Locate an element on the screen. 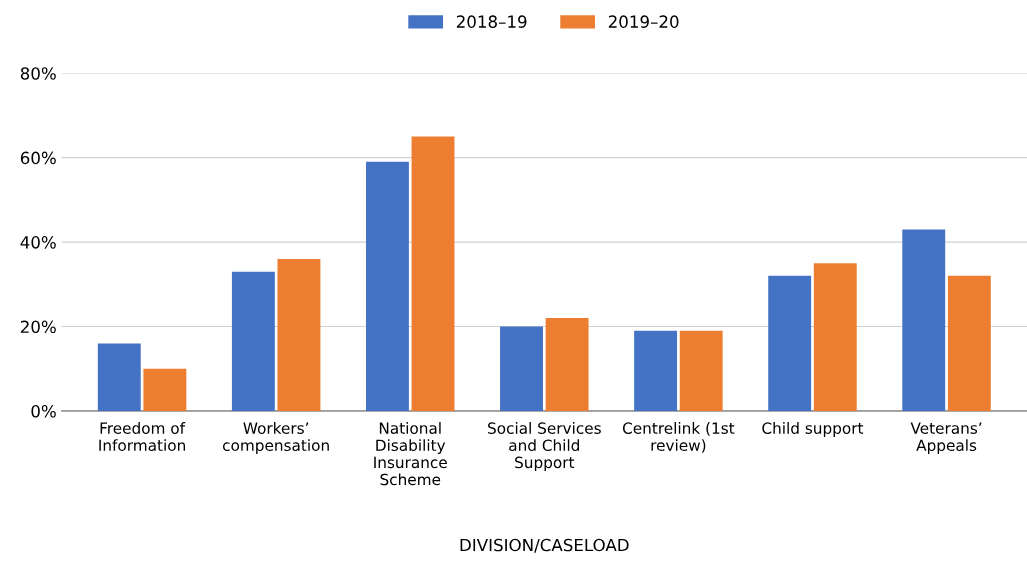 The image size is (1027, 563). x-tick-label: Veterans’ Appeals is located at coordinates (946, 438).